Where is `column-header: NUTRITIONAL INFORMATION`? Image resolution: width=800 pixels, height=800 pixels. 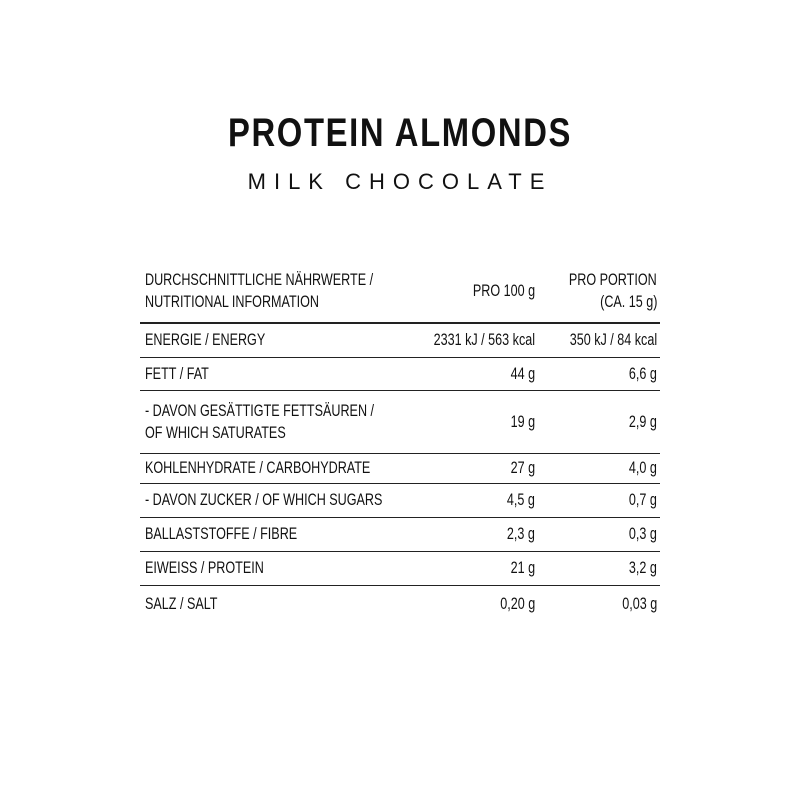
column-header: NUTRITIONAL INFORMATION is located at coordinates (232, 301).